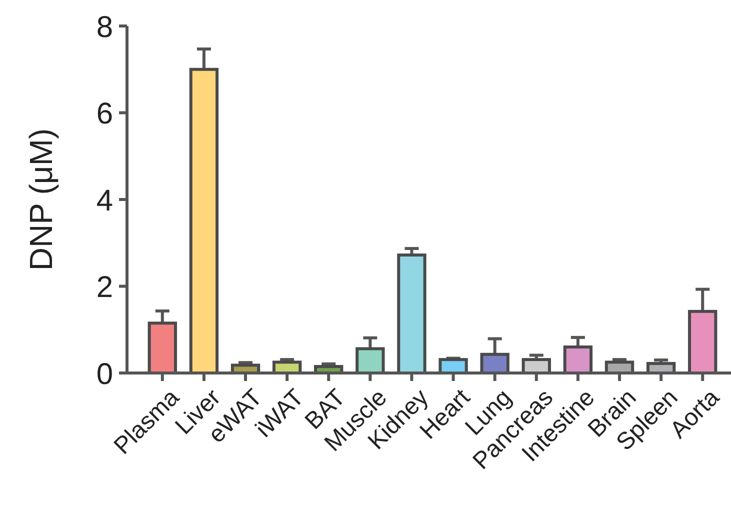 The image size is (731, 526). What do you see at coordinates (104, 27) in the screenshot?
I see `y-tick-label: 8` at bounding box center [104, 27].